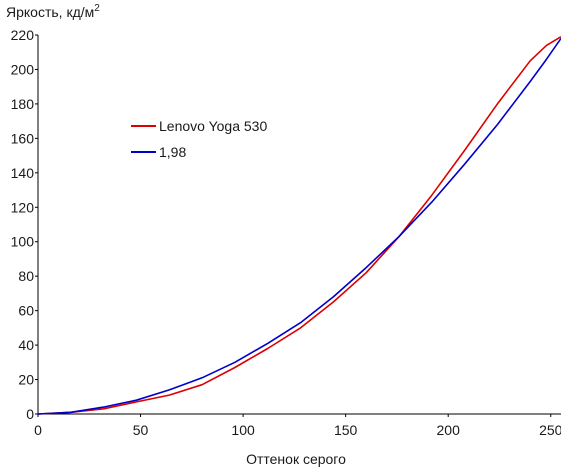  I want to click on y-tick-label: 20, so click(26, 380).